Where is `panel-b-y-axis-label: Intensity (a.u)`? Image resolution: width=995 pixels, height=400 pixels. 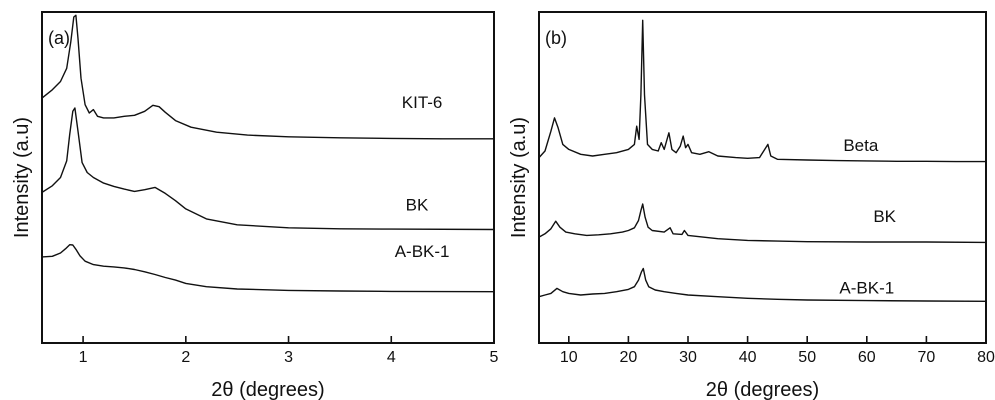 panel-b-y-axis-label: Intensity (a.u) is located at coordinates (519, 177).